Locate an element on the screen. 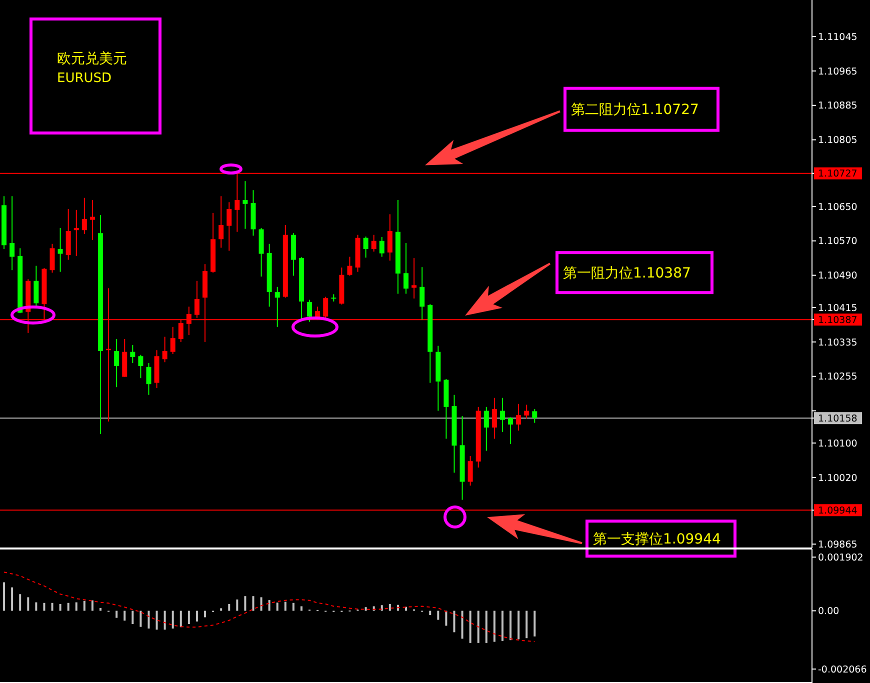  y-tick-label: 1.10885 is located at coordinates (838, 106).